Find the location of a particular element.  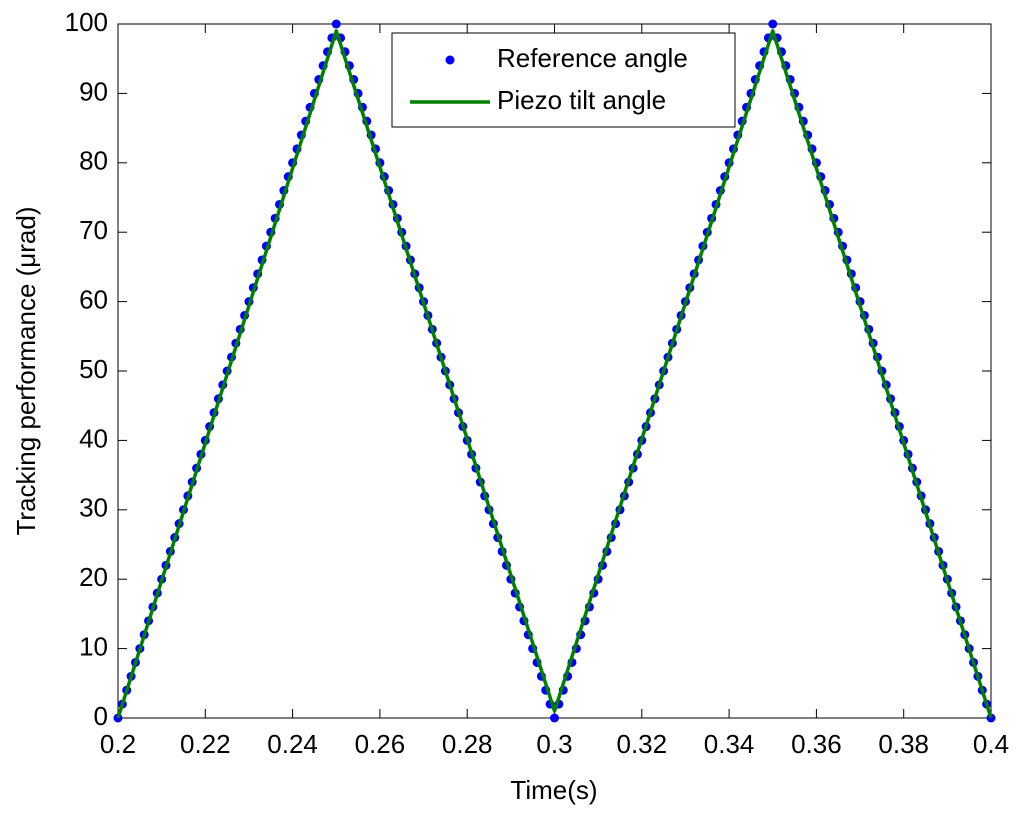

x-tick-label: 0.3 is located at coordinates (554, 744).